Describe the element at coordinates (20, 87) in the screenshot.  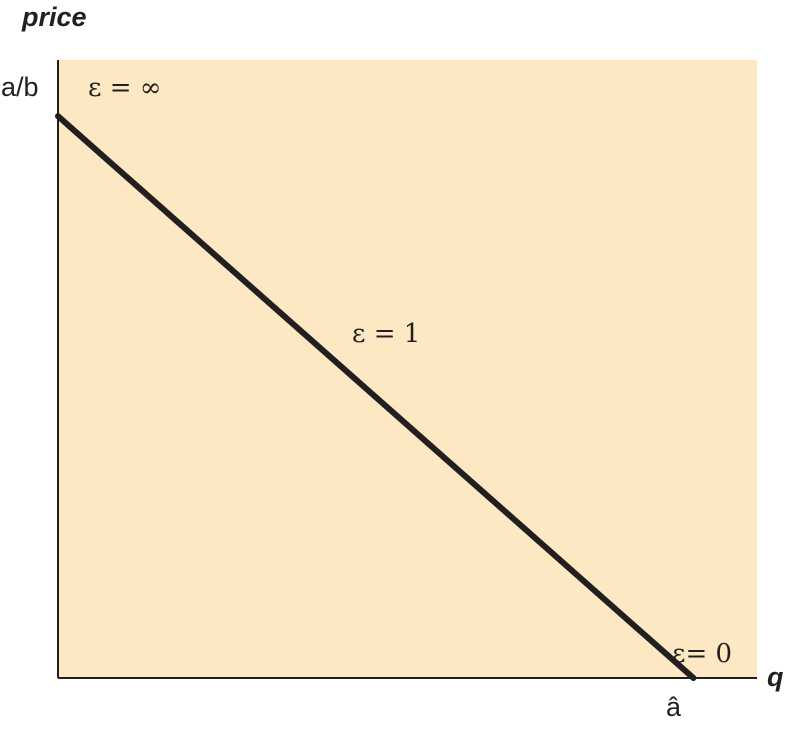
I see `y-tick-label: a/b` at that location.